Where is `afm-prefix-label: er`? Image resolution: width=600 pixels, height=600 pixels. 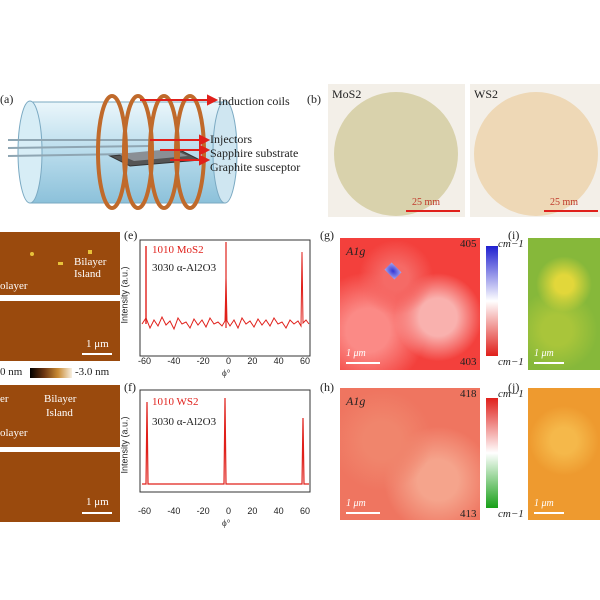
afm-prefix-label: er is located at coordinates (4, 399).